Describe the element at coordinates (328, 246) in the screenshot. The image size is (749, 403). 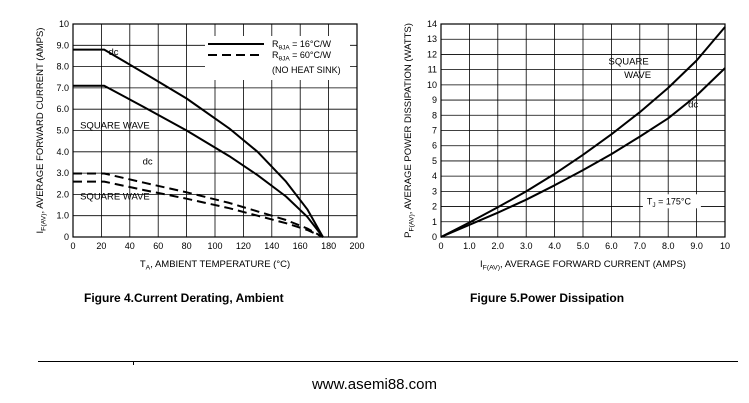
I see `x-tick-label: 180` at that location.